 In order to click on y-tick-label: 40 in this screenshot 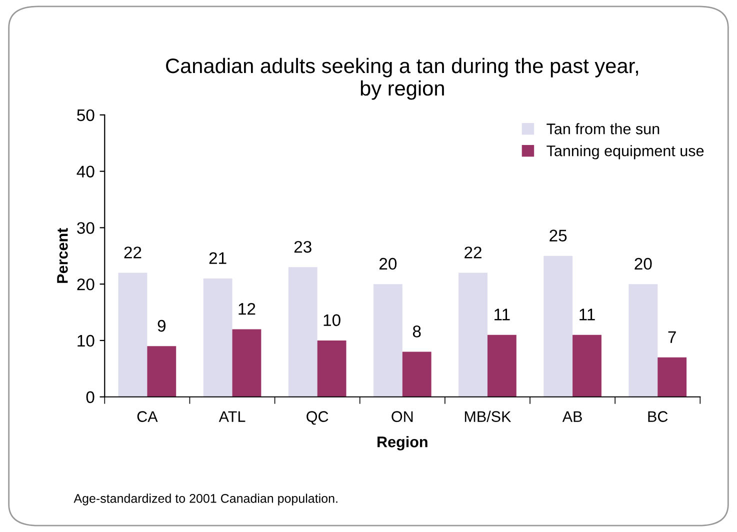, I will do `click(85, 172)`.